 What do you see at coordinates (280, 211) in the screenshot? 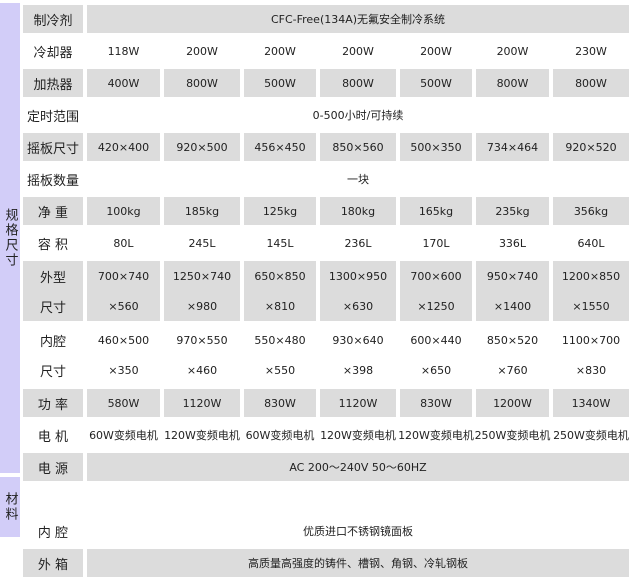
I see `row-value: 125kg` at bounding box center [280, 211].